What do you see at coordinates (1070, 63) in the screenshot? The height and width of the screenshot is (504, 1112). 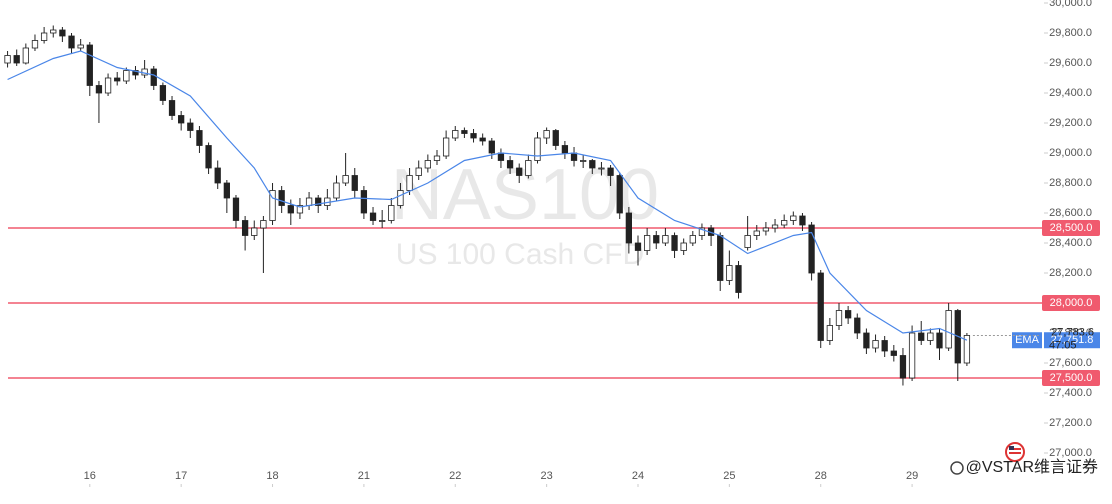 I see `y-tick-label: 29,600.0` at bounding box center [1070, 63].